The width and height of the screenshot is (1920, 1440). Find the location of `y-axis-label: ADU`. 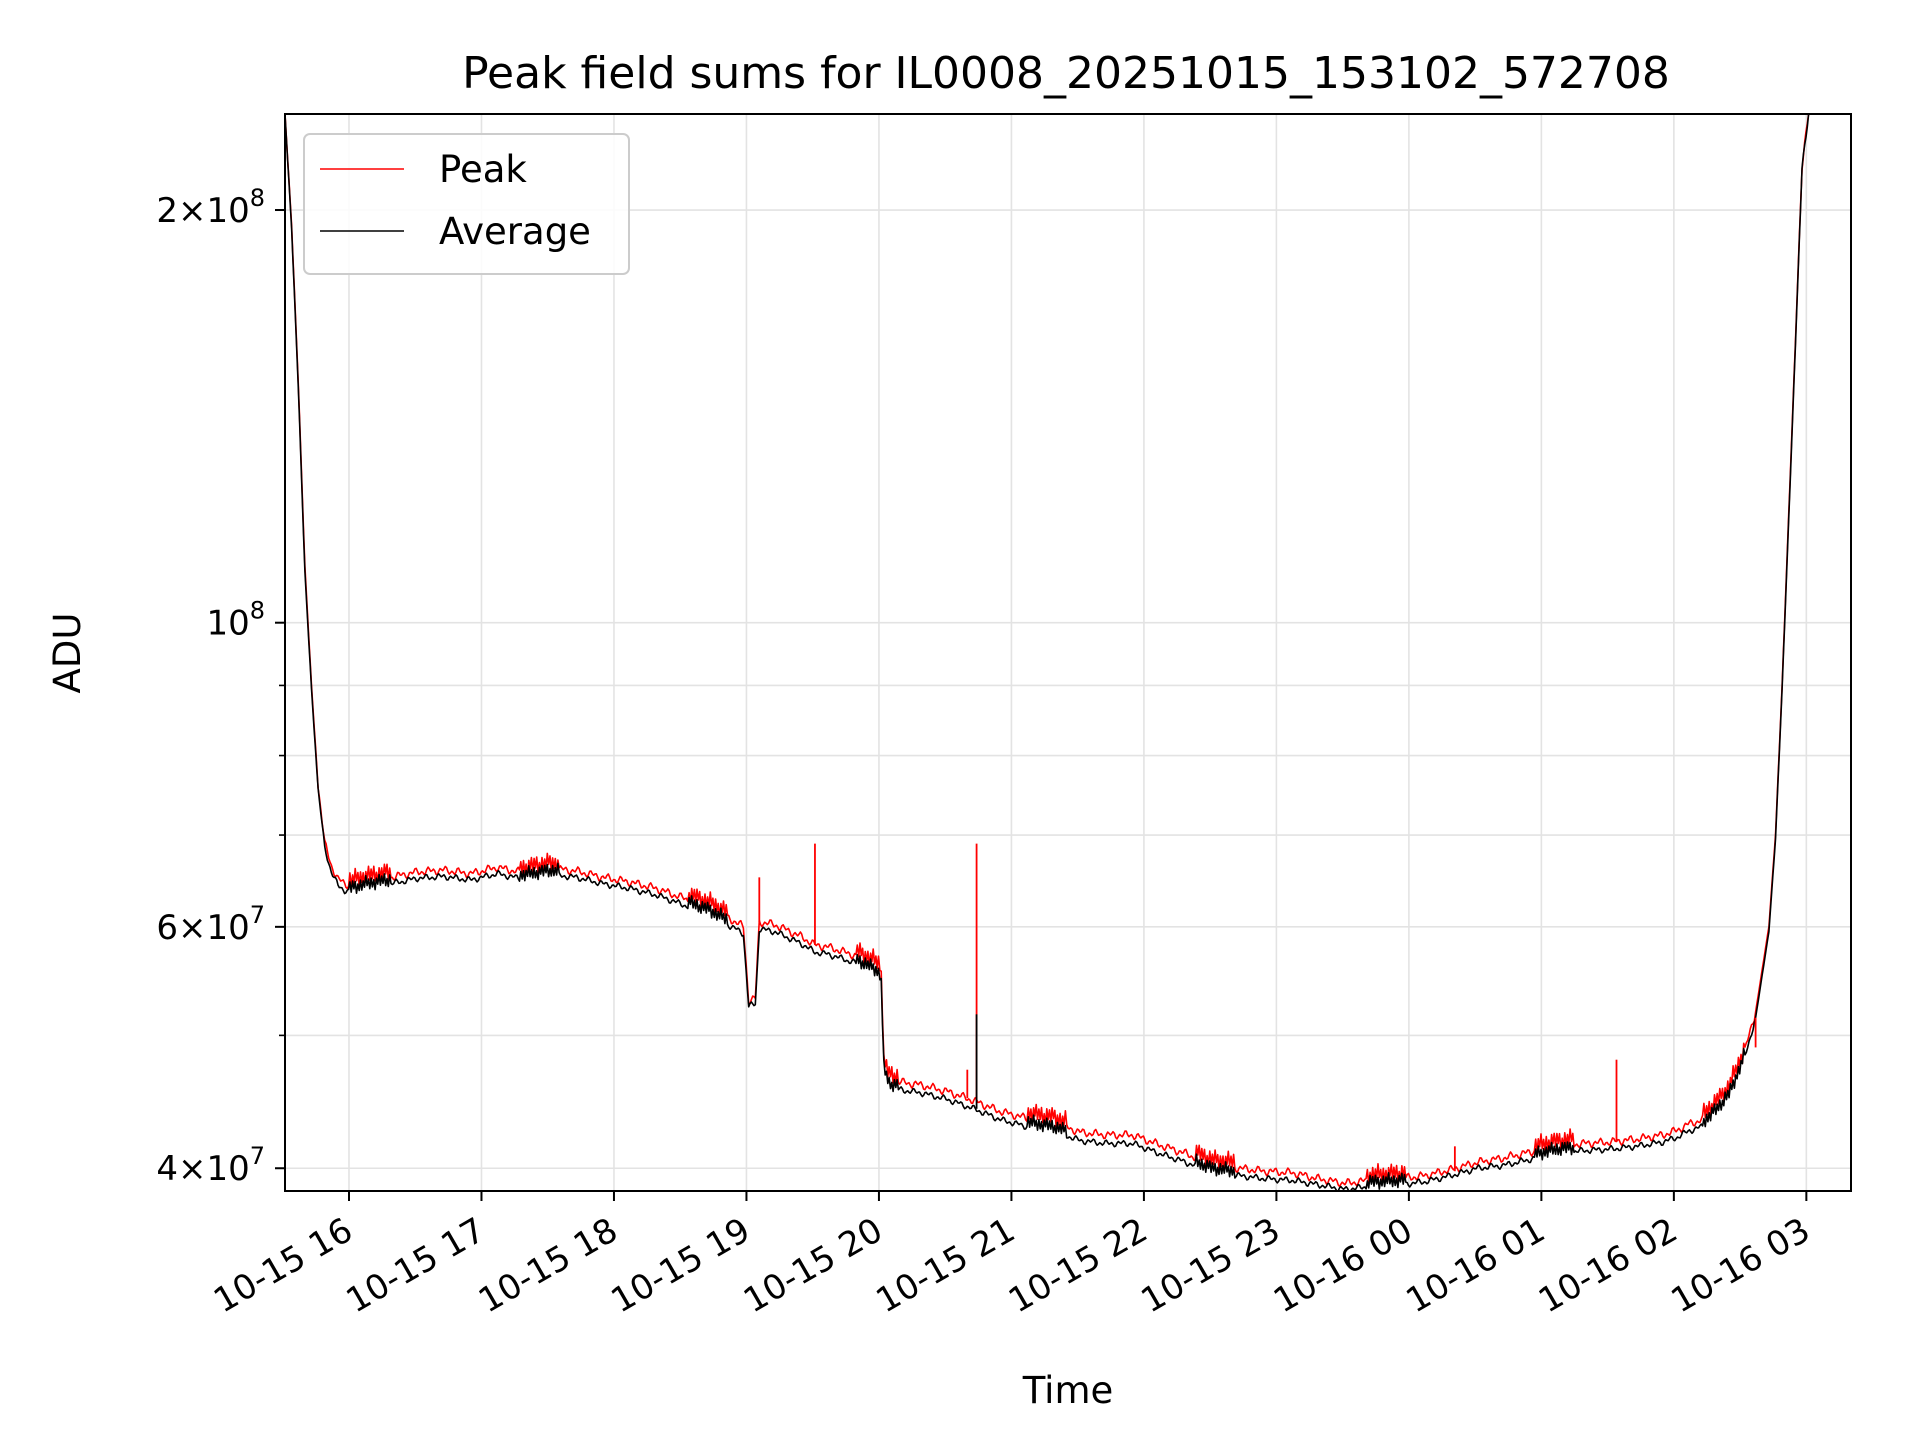

y-axis-label: ADU is located at coordinates (67, 653).